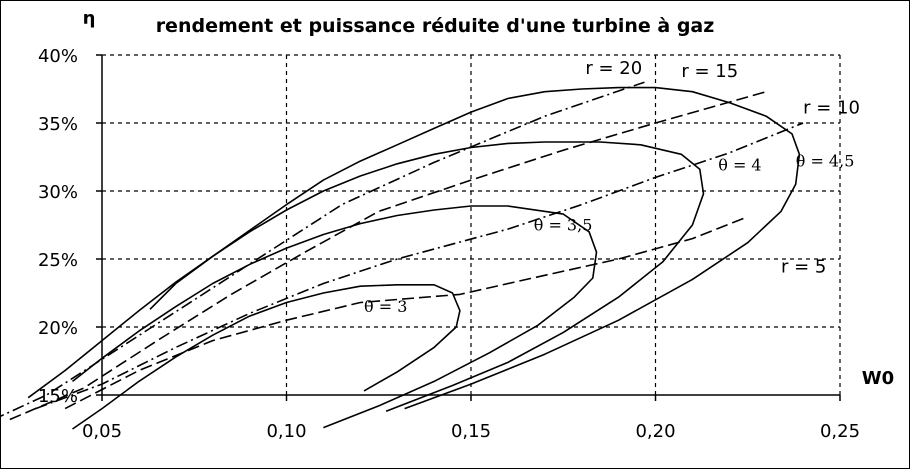 This screenshot has width=912, height=471. Describe the element at coordinates (840, 431) in the screenshot. I see `x-tick-label: 0,25` at that location.